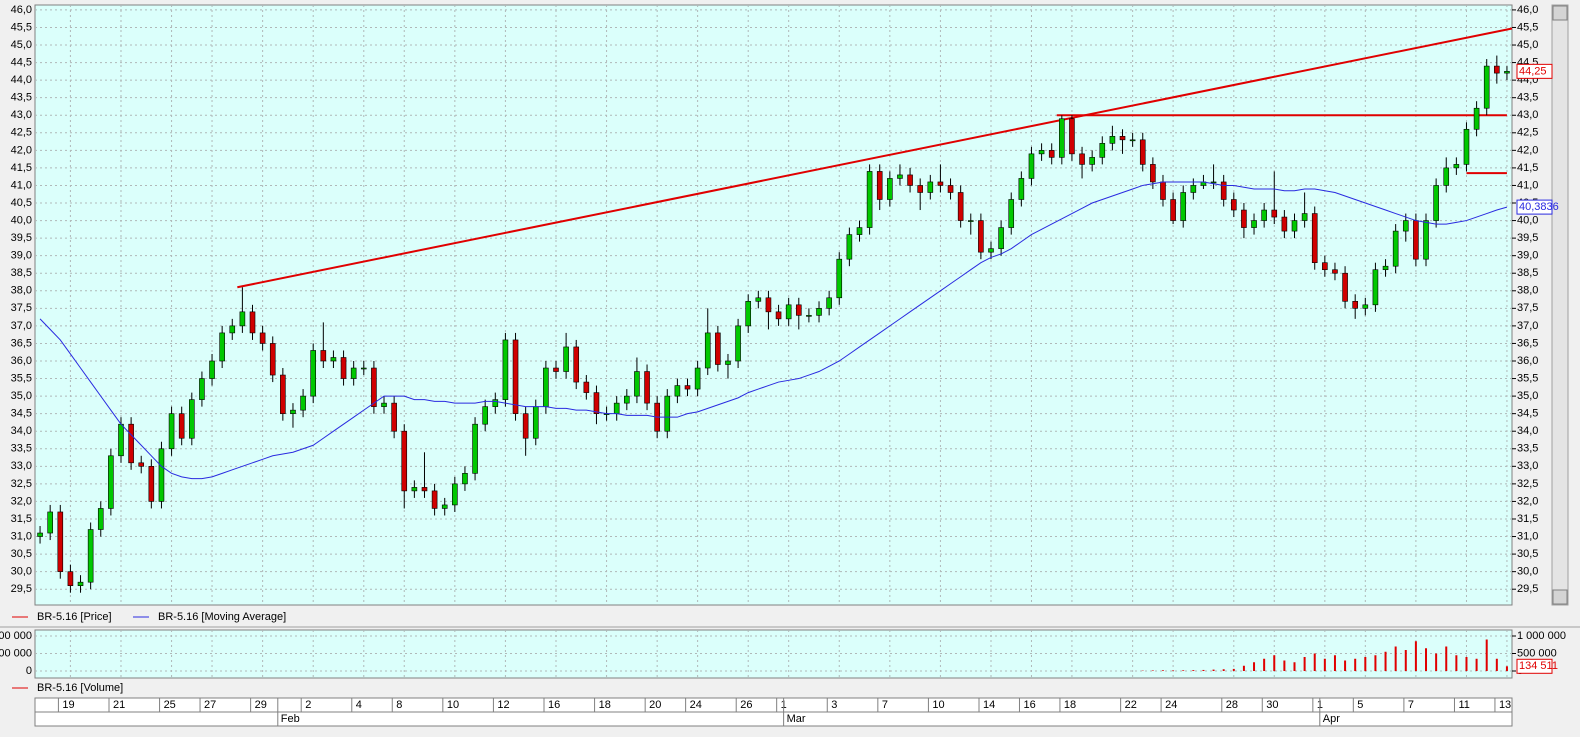 The image size is (1580, 737). Describe the element at coordinates (21, 168) in the screenshot. I see `y-tick-label: 41,5` at that location.